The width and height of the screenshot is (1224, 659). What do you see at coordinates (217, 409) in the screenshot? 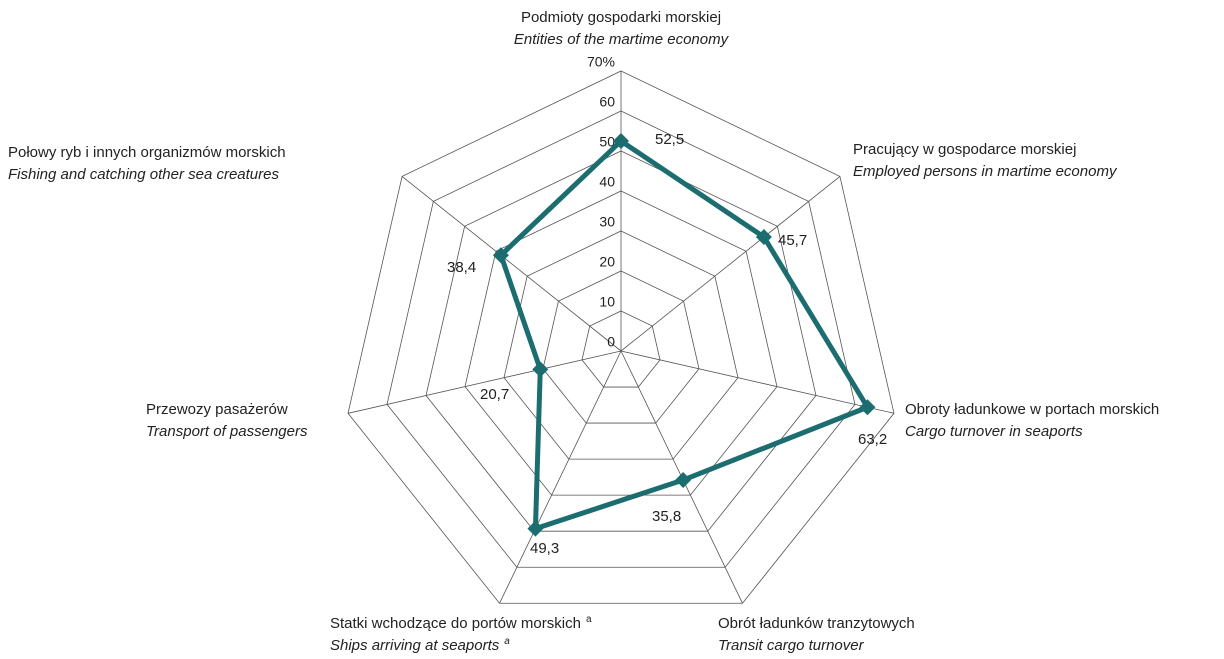
I see `category-label: Przewozy pasażerów` at bounding box center [217, 409].